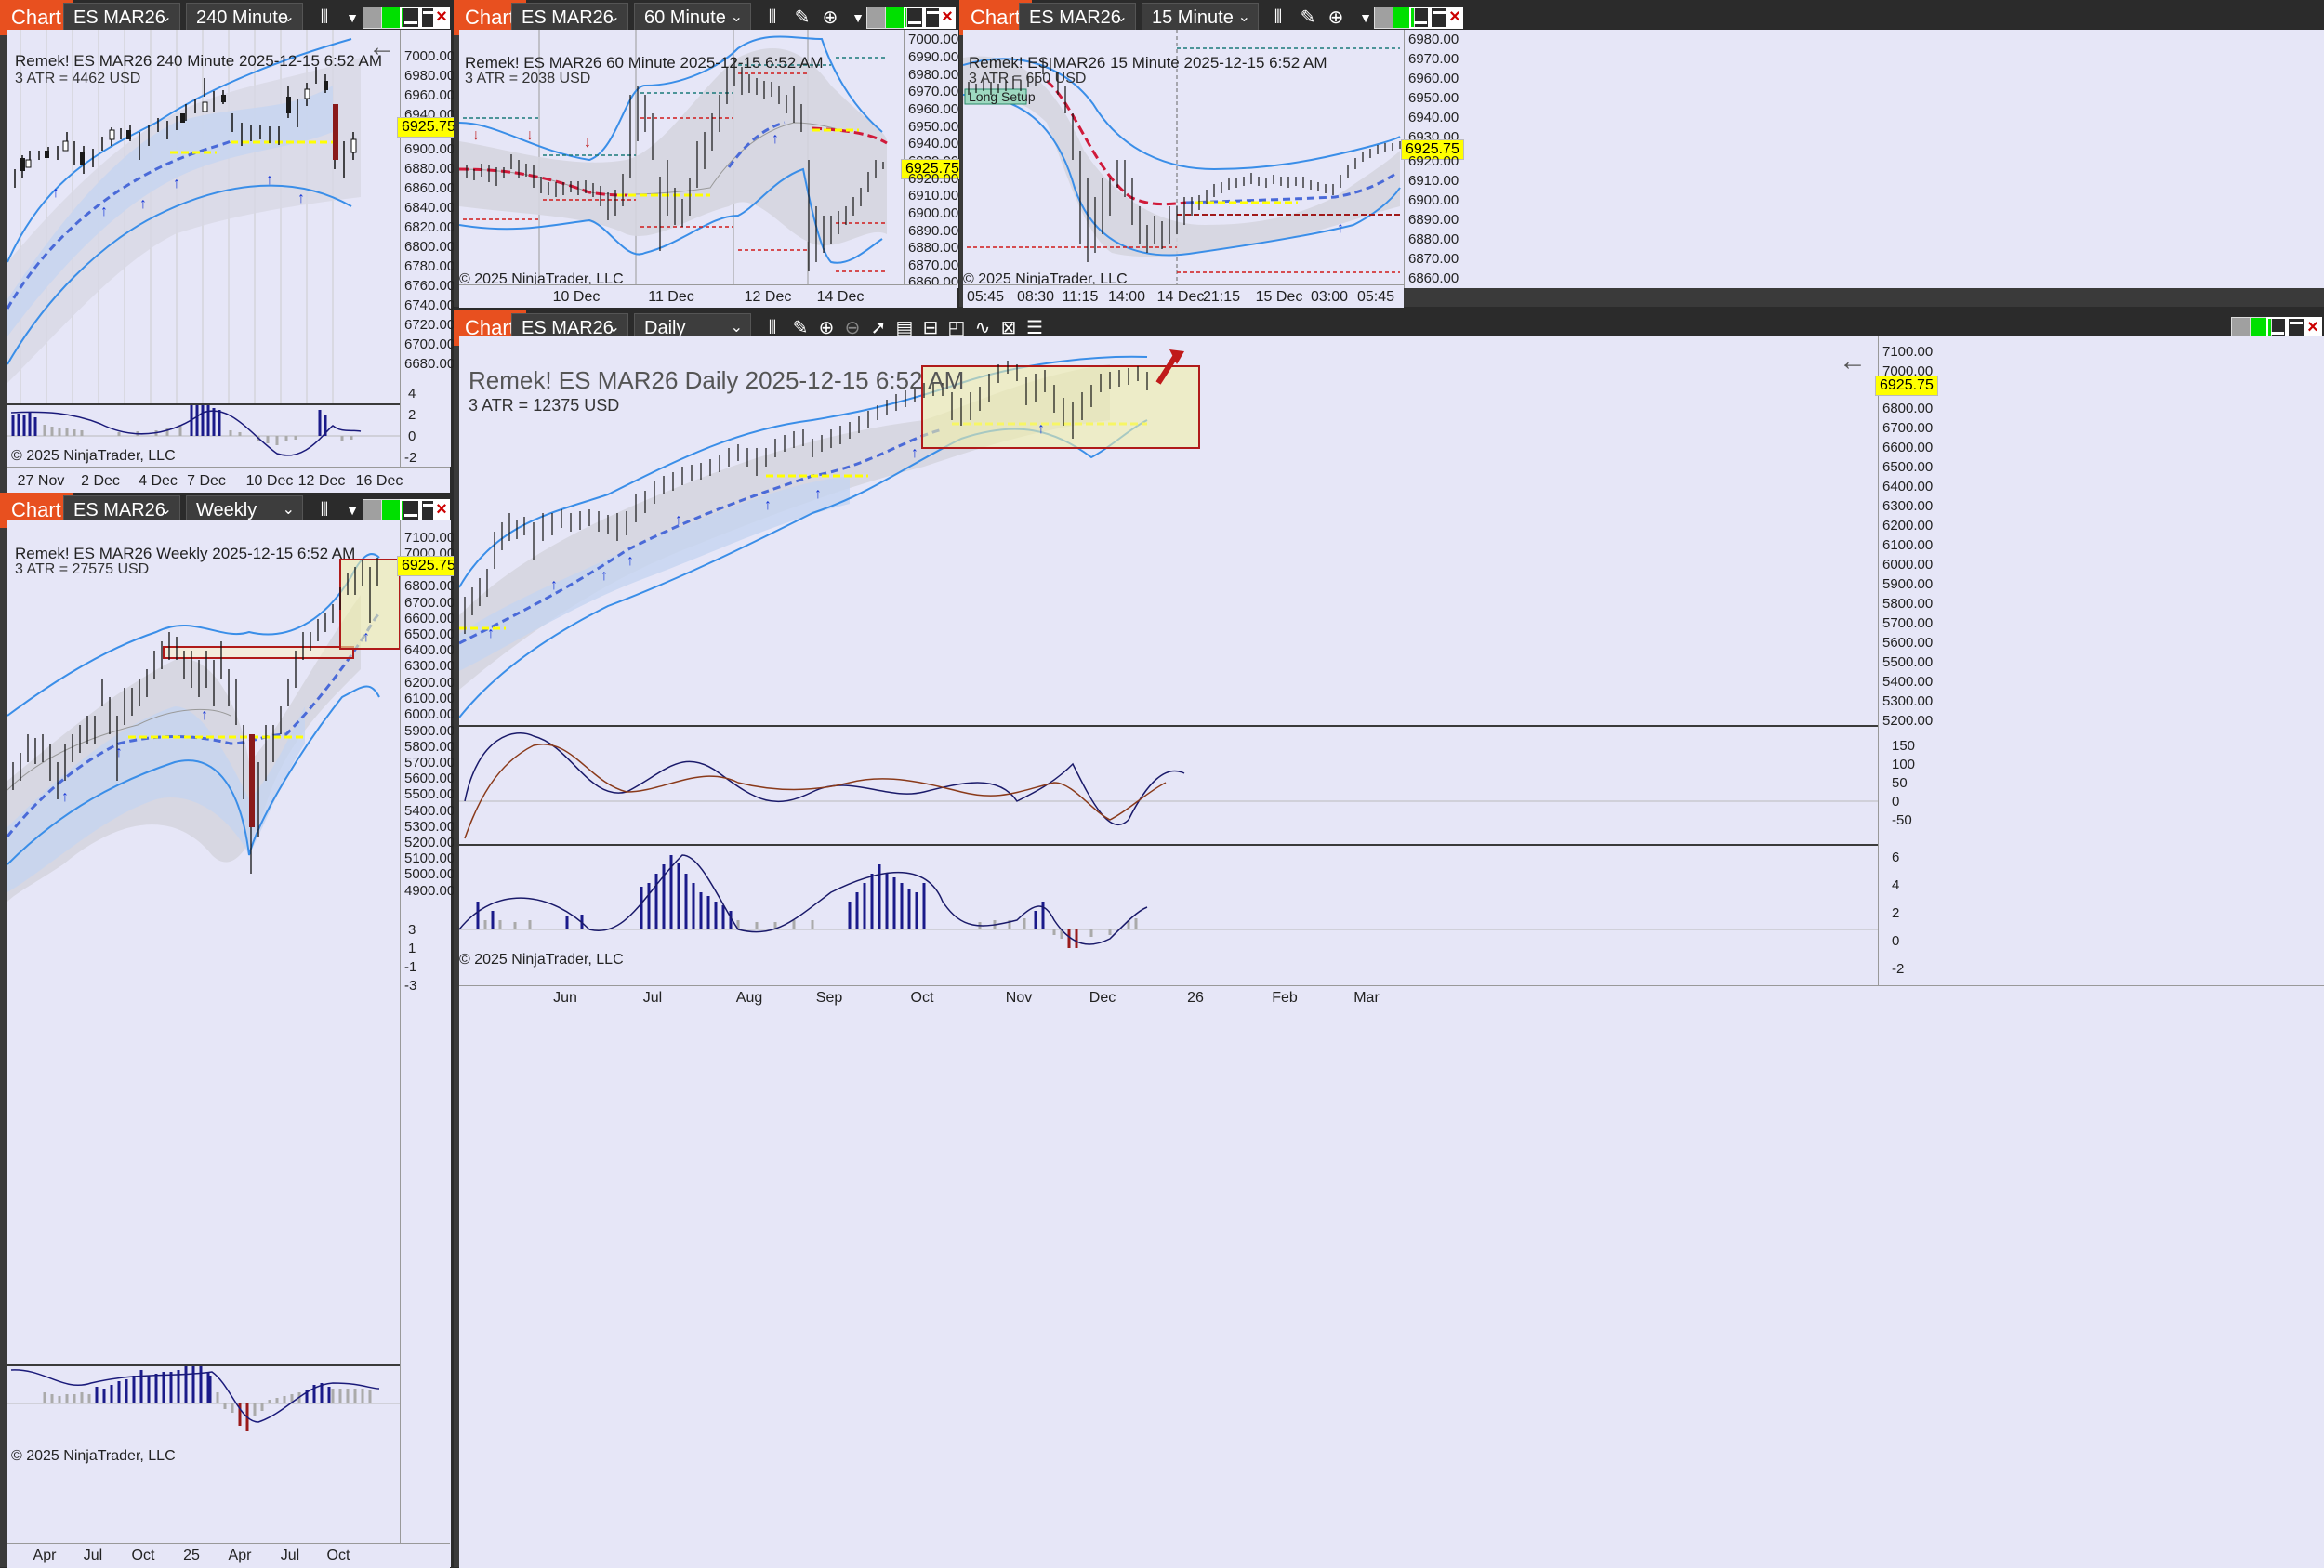  I want to click on chart-window-15min: Chart ES MAR26 ⌄ 15 Minute ⌄ ⫴ ✎ ⊕ ▼ ×, so click(1641, 154).